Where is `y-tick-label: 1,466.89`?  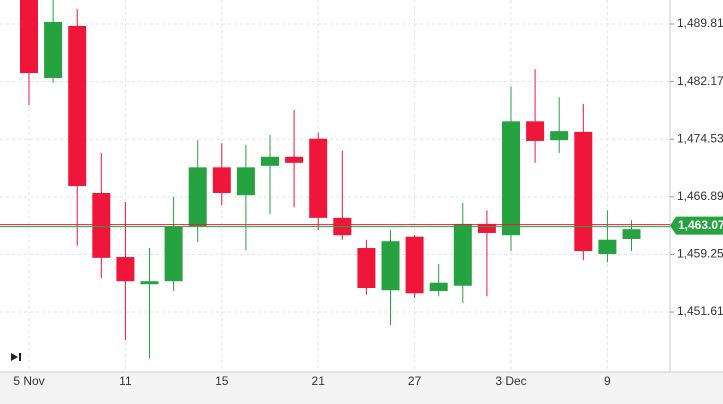
y-tick-label: 1,466.89 is located at coordinates (700, 196).